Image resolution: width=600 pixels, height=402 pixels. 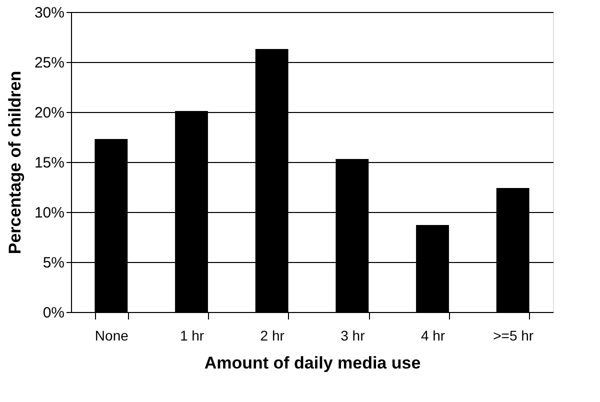 What do you see at coordinates (111, 336) in the screenshot?
I see `x-tick-label: None` at bounding box center [111, 336].